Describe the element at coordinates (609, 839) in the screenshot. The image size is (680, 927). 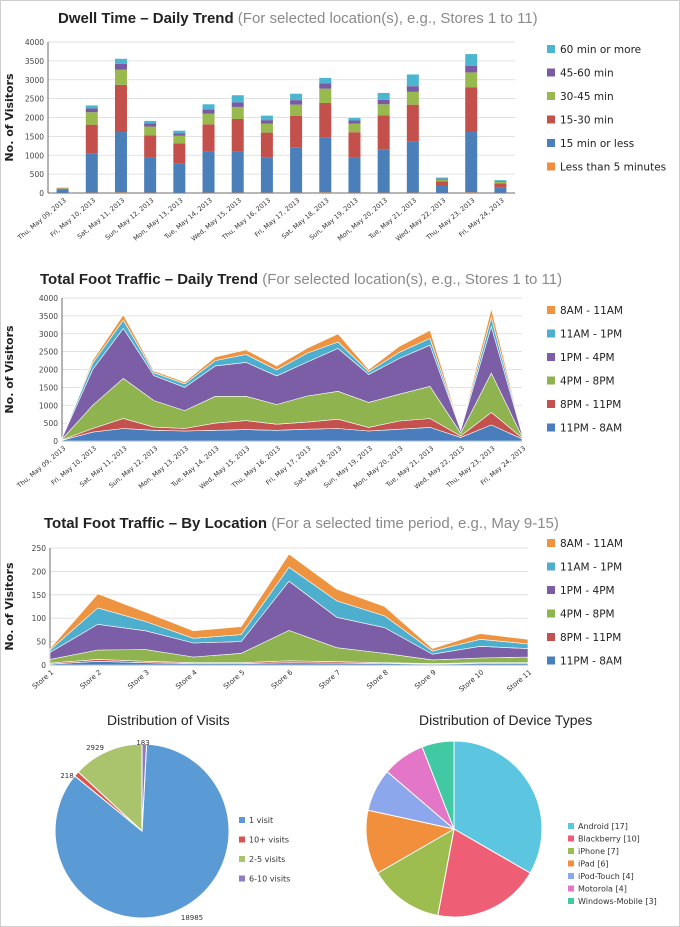
I see `devices-pie-legend-label: Blackberry [10]` at that location.